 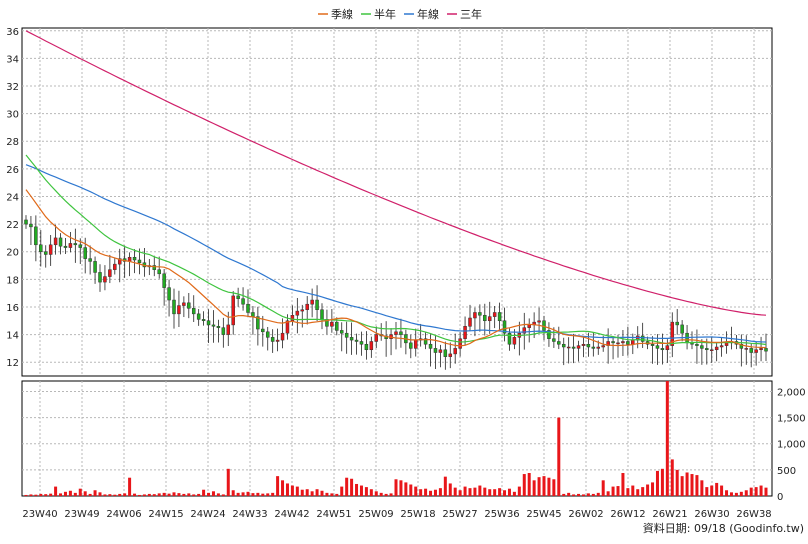 What do you see at coordinates (39, 514) in the screenshot?
I see `x-tick-label: 23W40` at bounding box center [39, 514].